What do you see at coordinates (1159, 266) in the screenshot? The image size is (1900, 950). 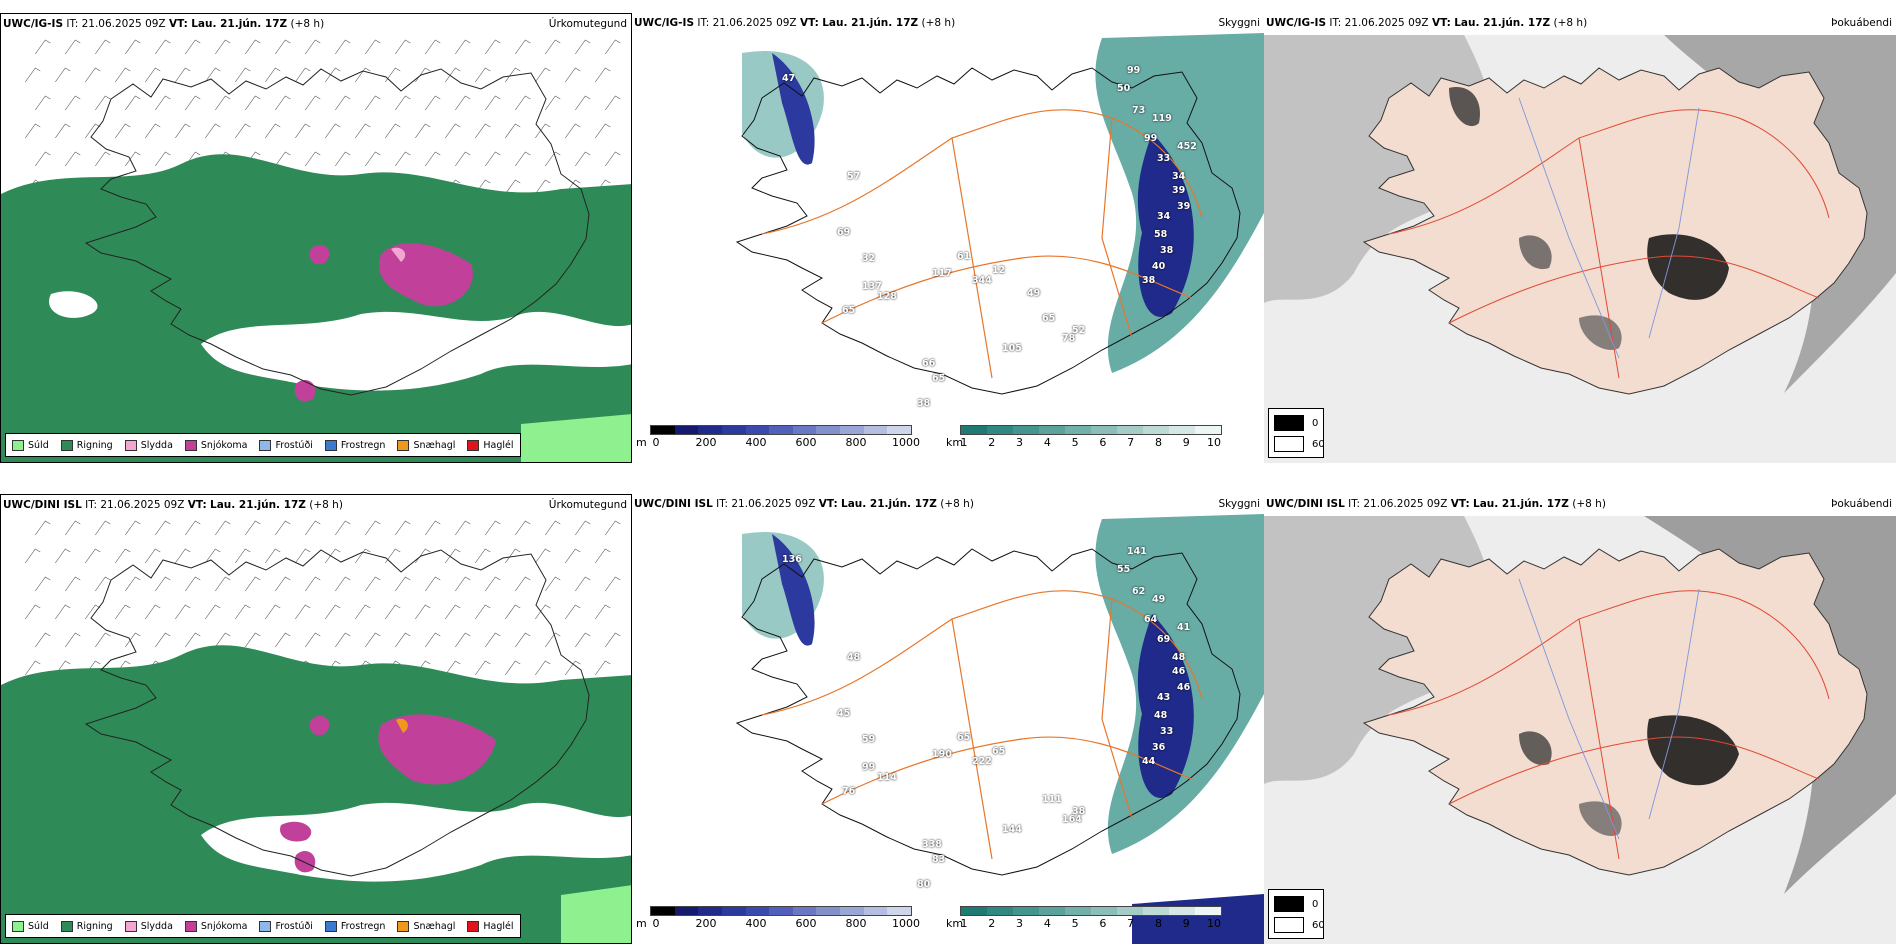 I see `visibility-value-label: 40` at bounding box center [1159, 266].